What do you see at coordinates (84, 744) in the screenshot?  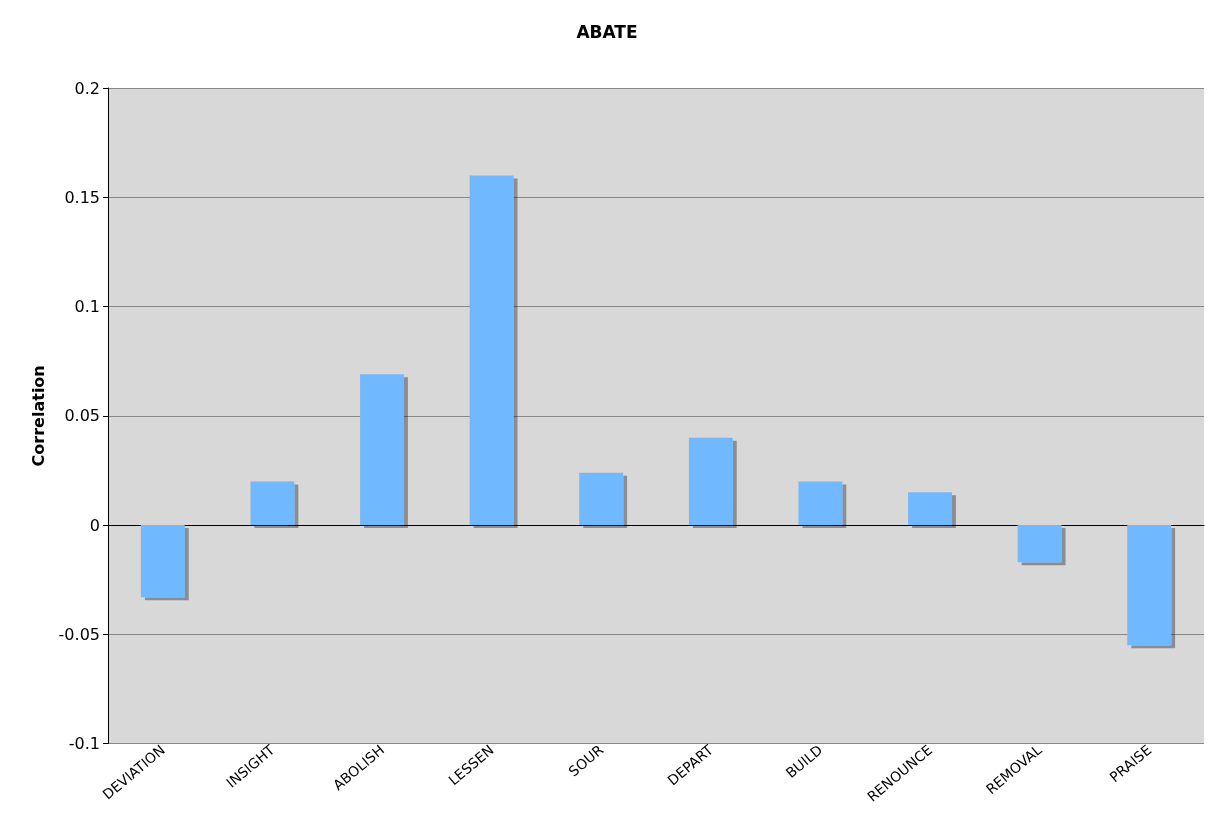 I see `y-tick-label: -0.1` at bounding box center [84, 744].